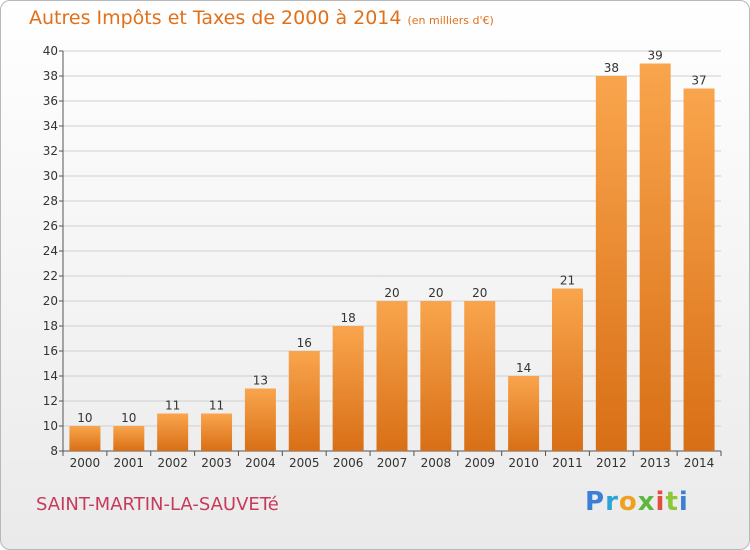  I want to click on y-tick-labels: 8 10 12 14 16 18 20 22 24 26 28 30 32 34 36 38 40, so click(50, 251).